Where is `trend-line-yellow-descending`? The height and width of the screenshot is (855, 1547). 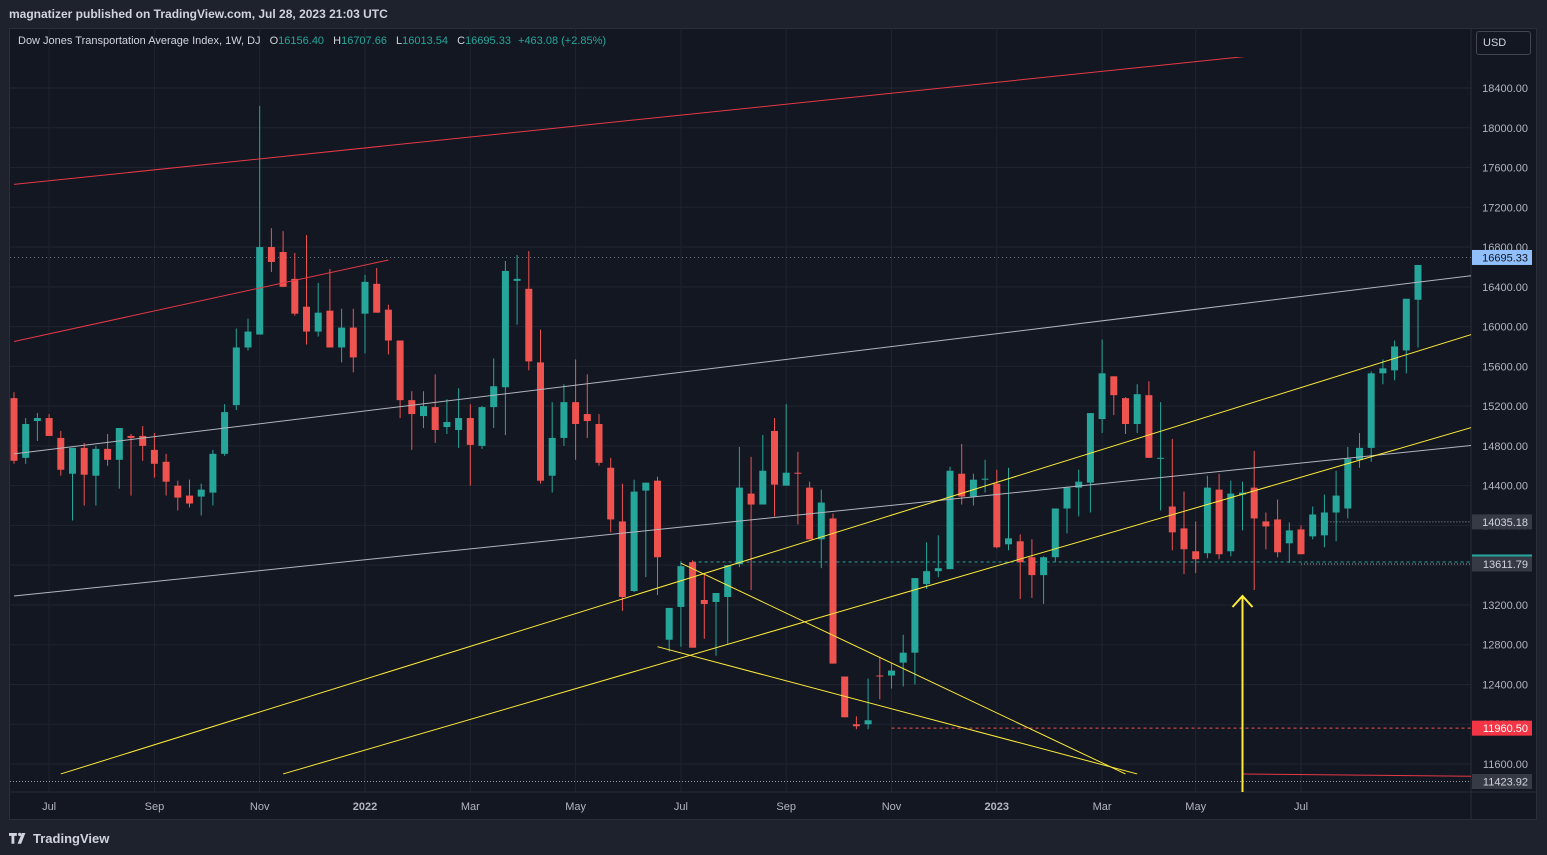
trend-line-yellow-descending is located at coordinates (903, 668).